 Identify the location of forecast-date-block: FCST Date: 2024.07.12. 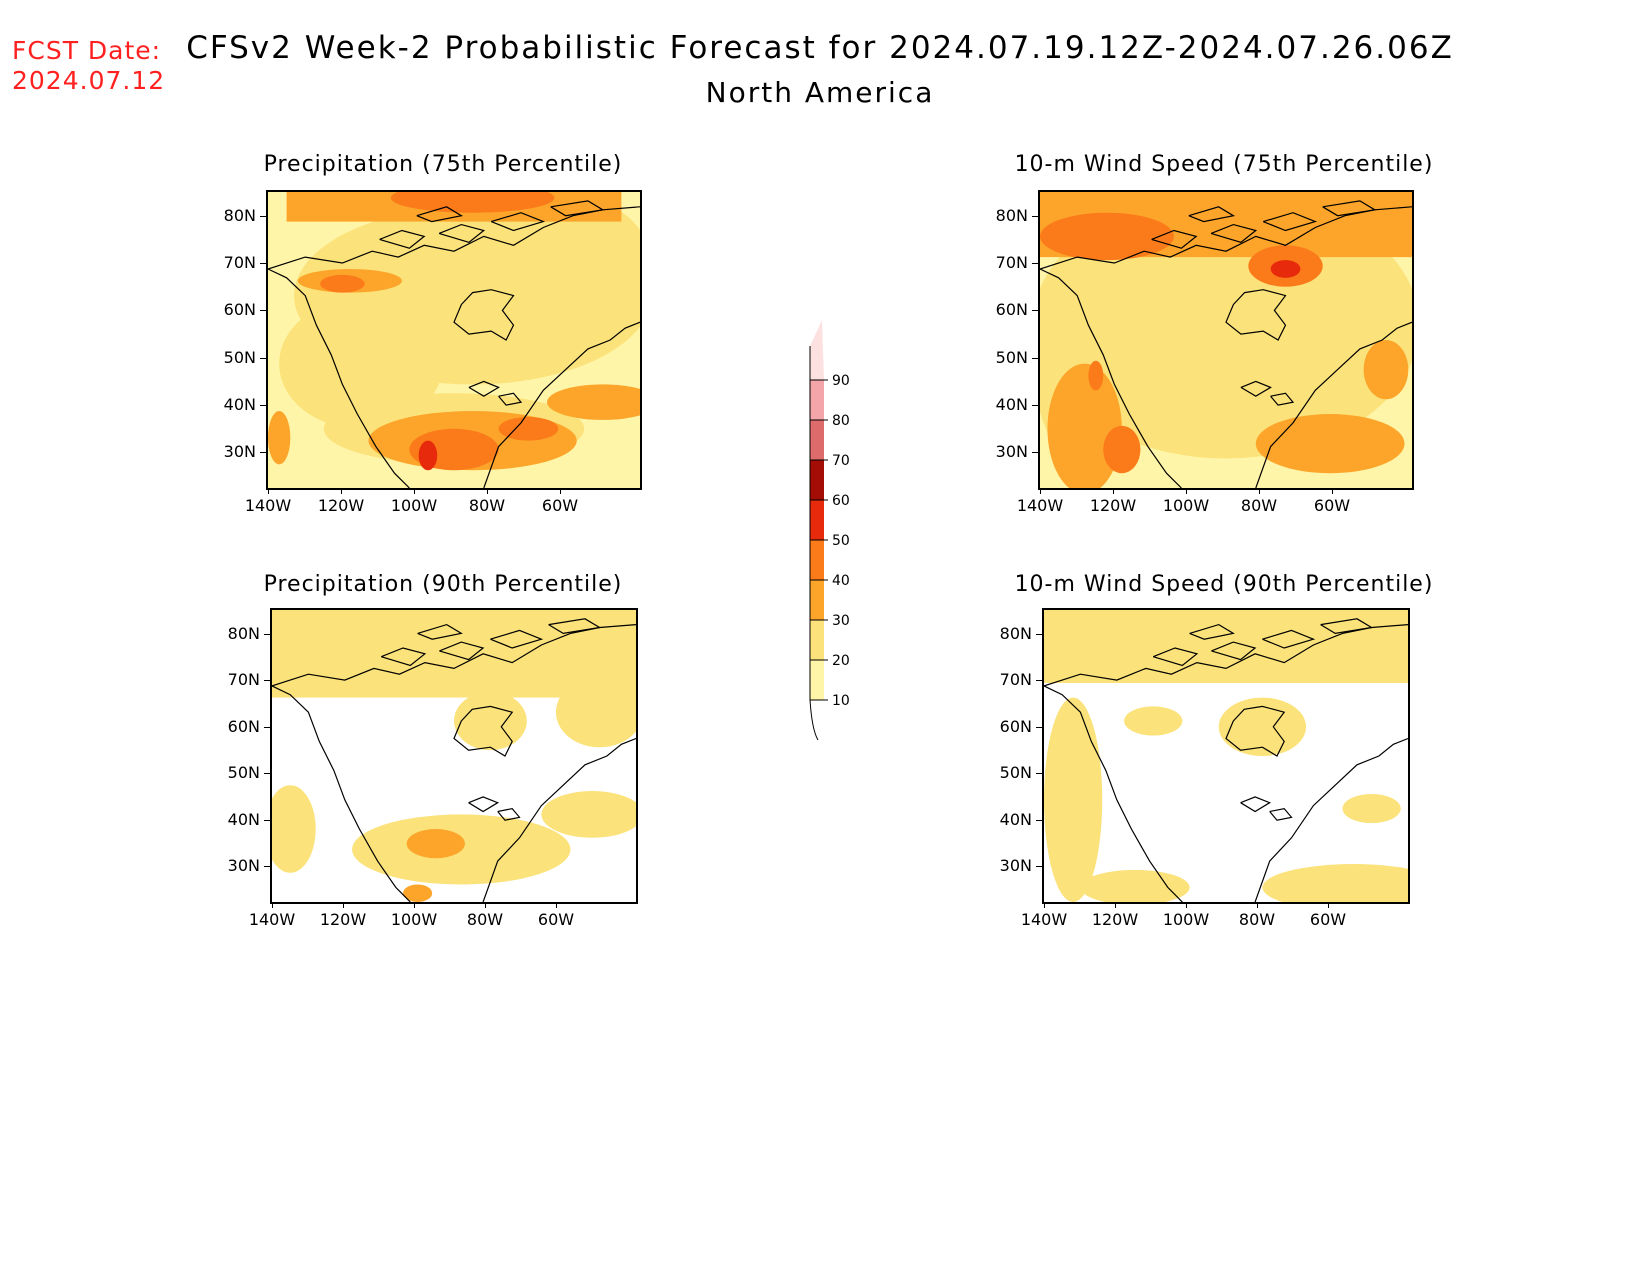
(88, 66).